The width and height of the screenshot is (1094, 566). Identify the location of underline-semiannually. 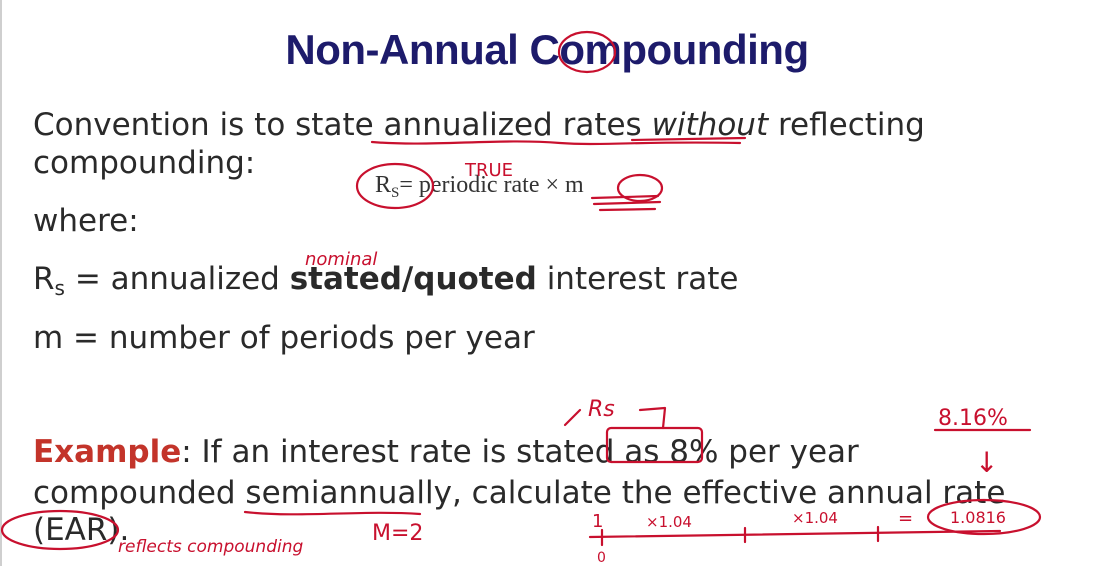
(332, 513).